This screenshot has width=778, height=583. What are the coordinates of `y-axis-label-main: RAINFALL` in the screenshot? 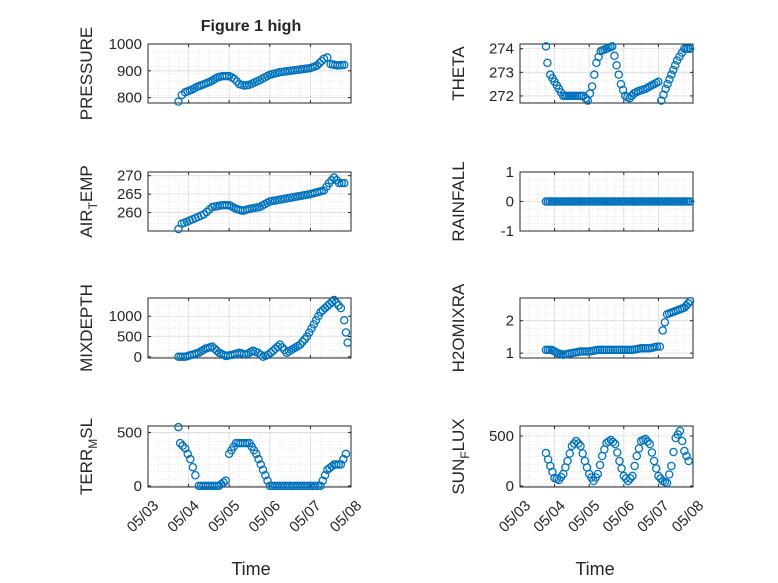 It's located at (458, 201).